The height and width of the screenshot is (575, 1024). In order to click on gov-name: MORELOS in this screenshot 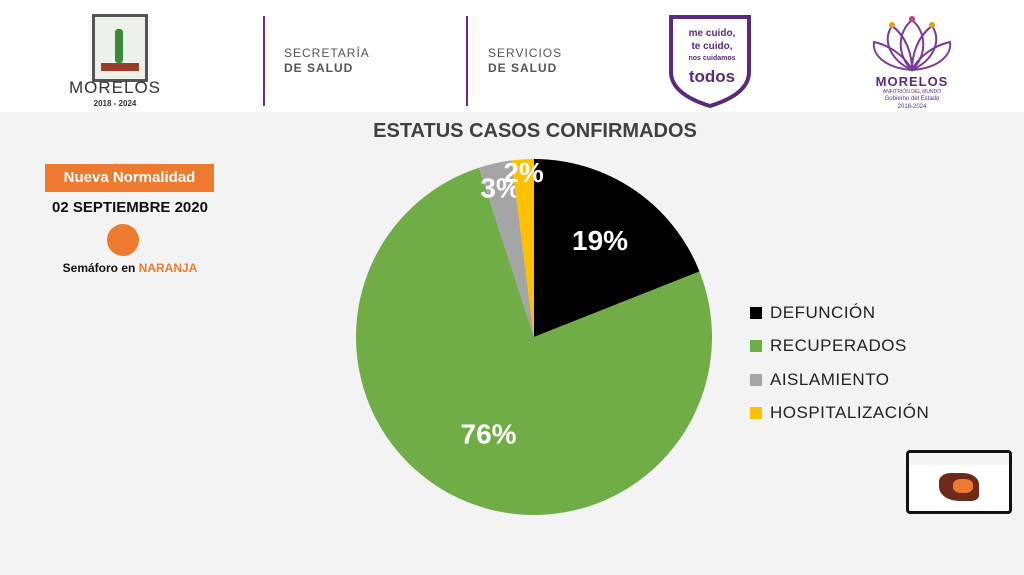, I will do `click(912, 81)`.